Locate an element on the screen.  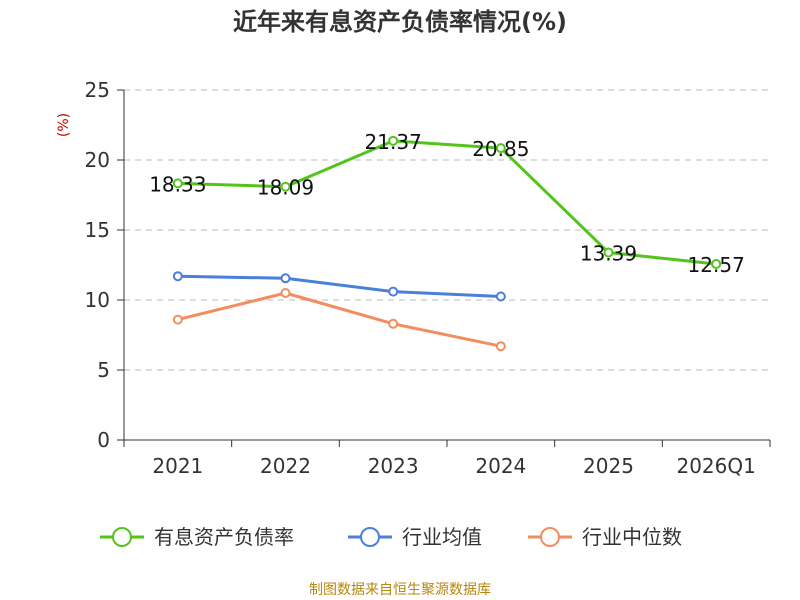
data-label: 12.57 is located at coordinates (716, 265).